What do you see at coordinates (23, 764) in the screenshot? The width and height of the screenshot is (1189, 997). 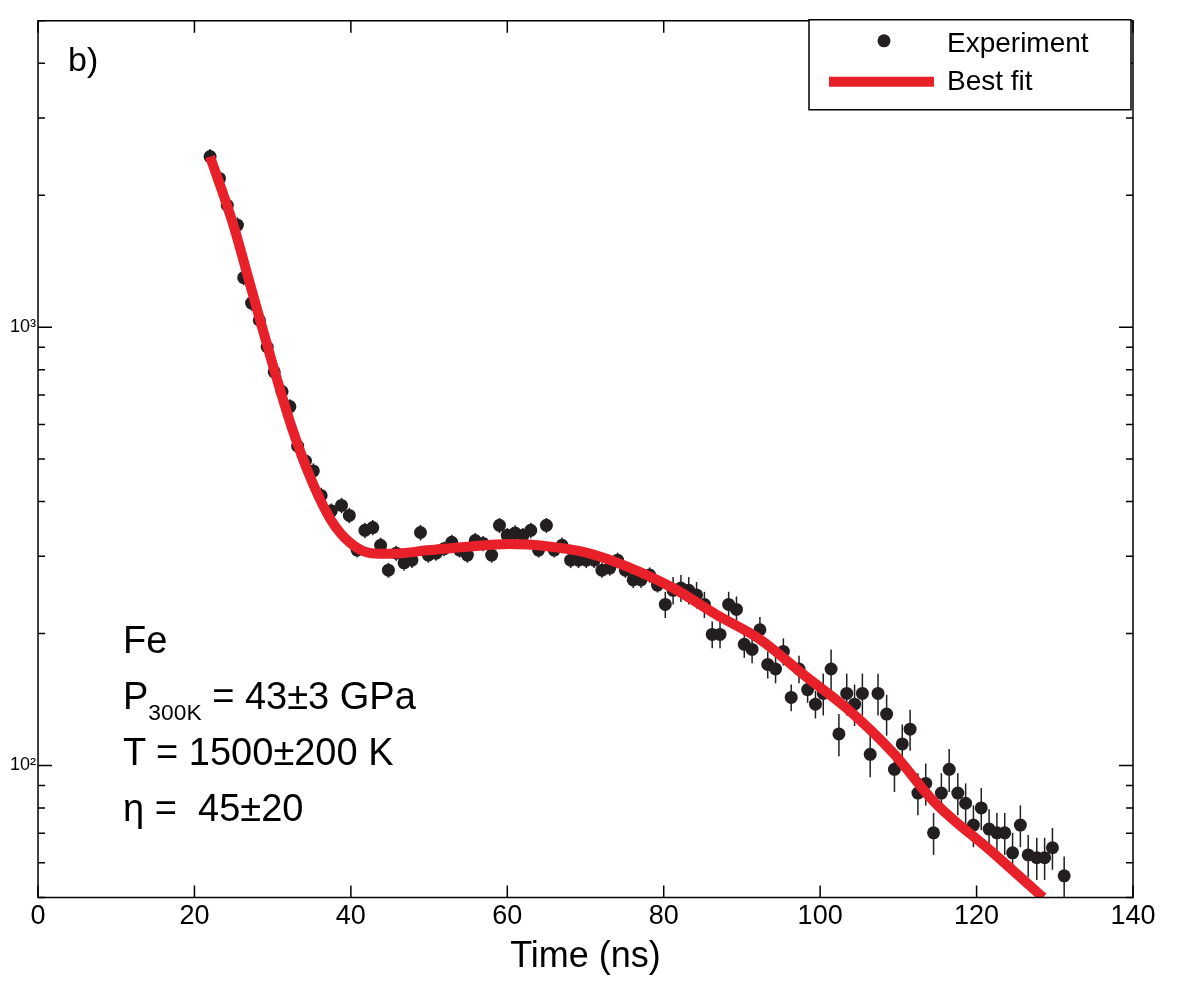 I see `y-tick-label: 10²` at bounding box center [23, 764].